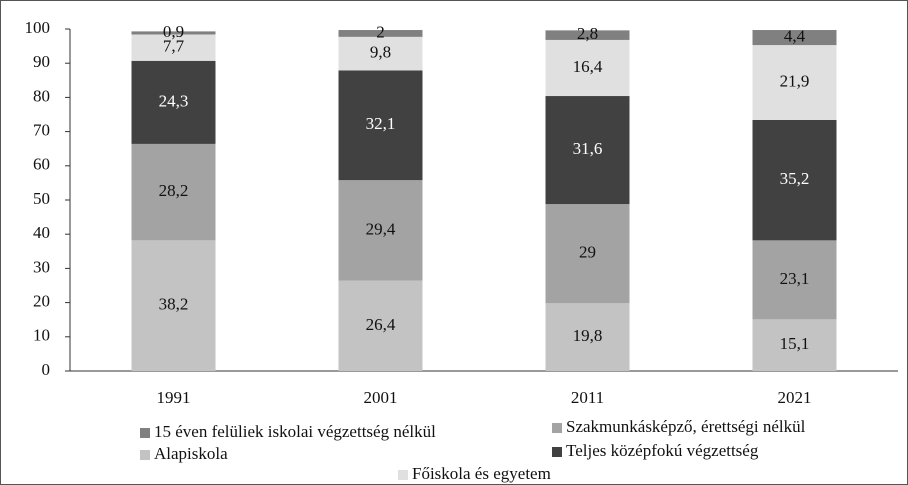  I want to click on data-label: 31,6, so click(588, 148).